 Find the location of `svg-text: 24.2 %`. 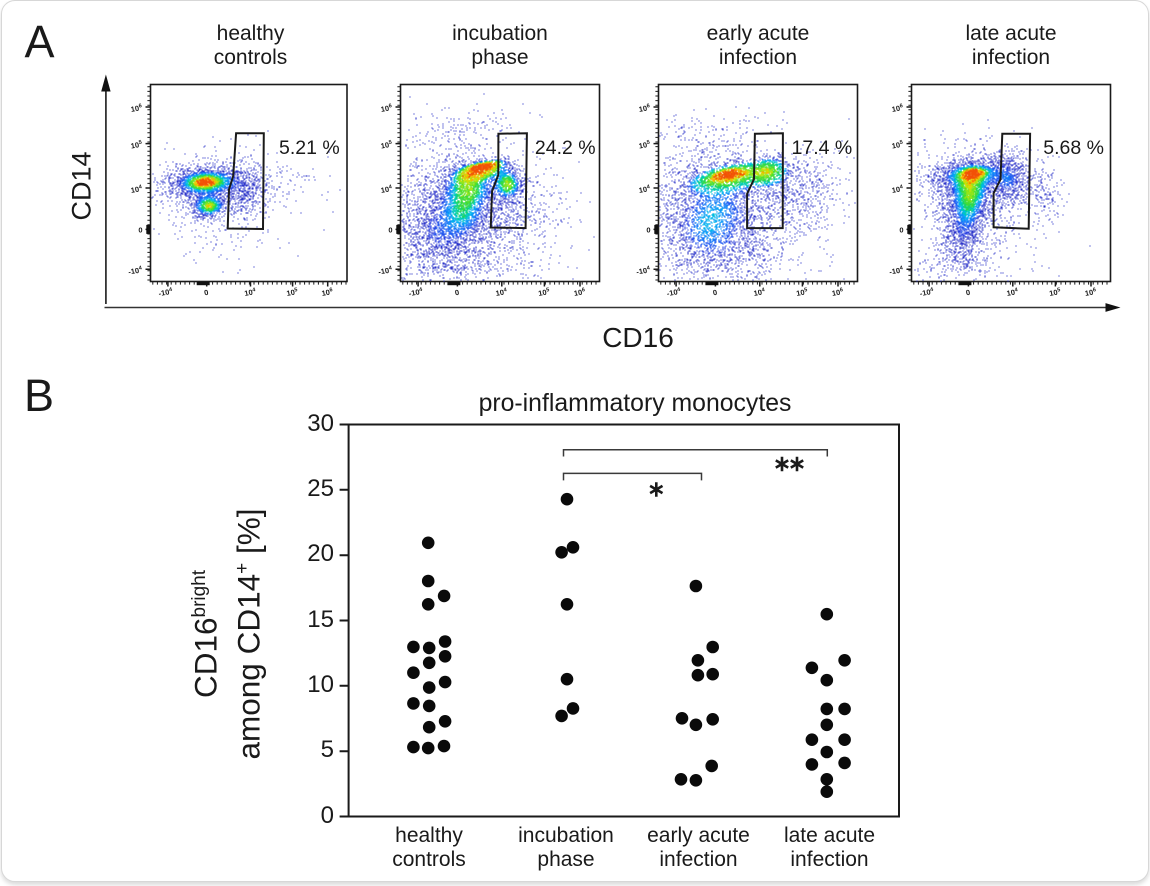

svg-text: 24.2 % is located at coordinates (565, 148).